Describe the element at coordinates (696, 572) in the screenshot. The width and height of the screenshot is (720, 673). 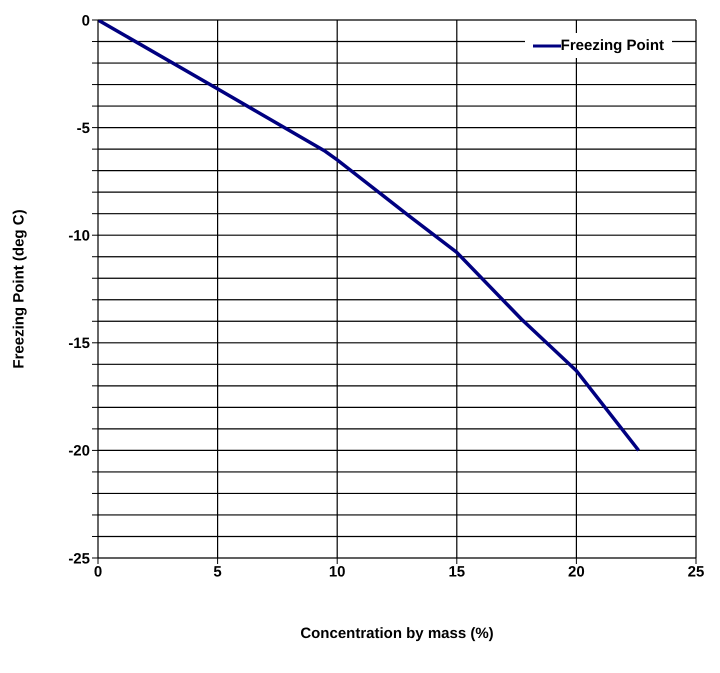
I see `x-tick-label: 25` at that location.